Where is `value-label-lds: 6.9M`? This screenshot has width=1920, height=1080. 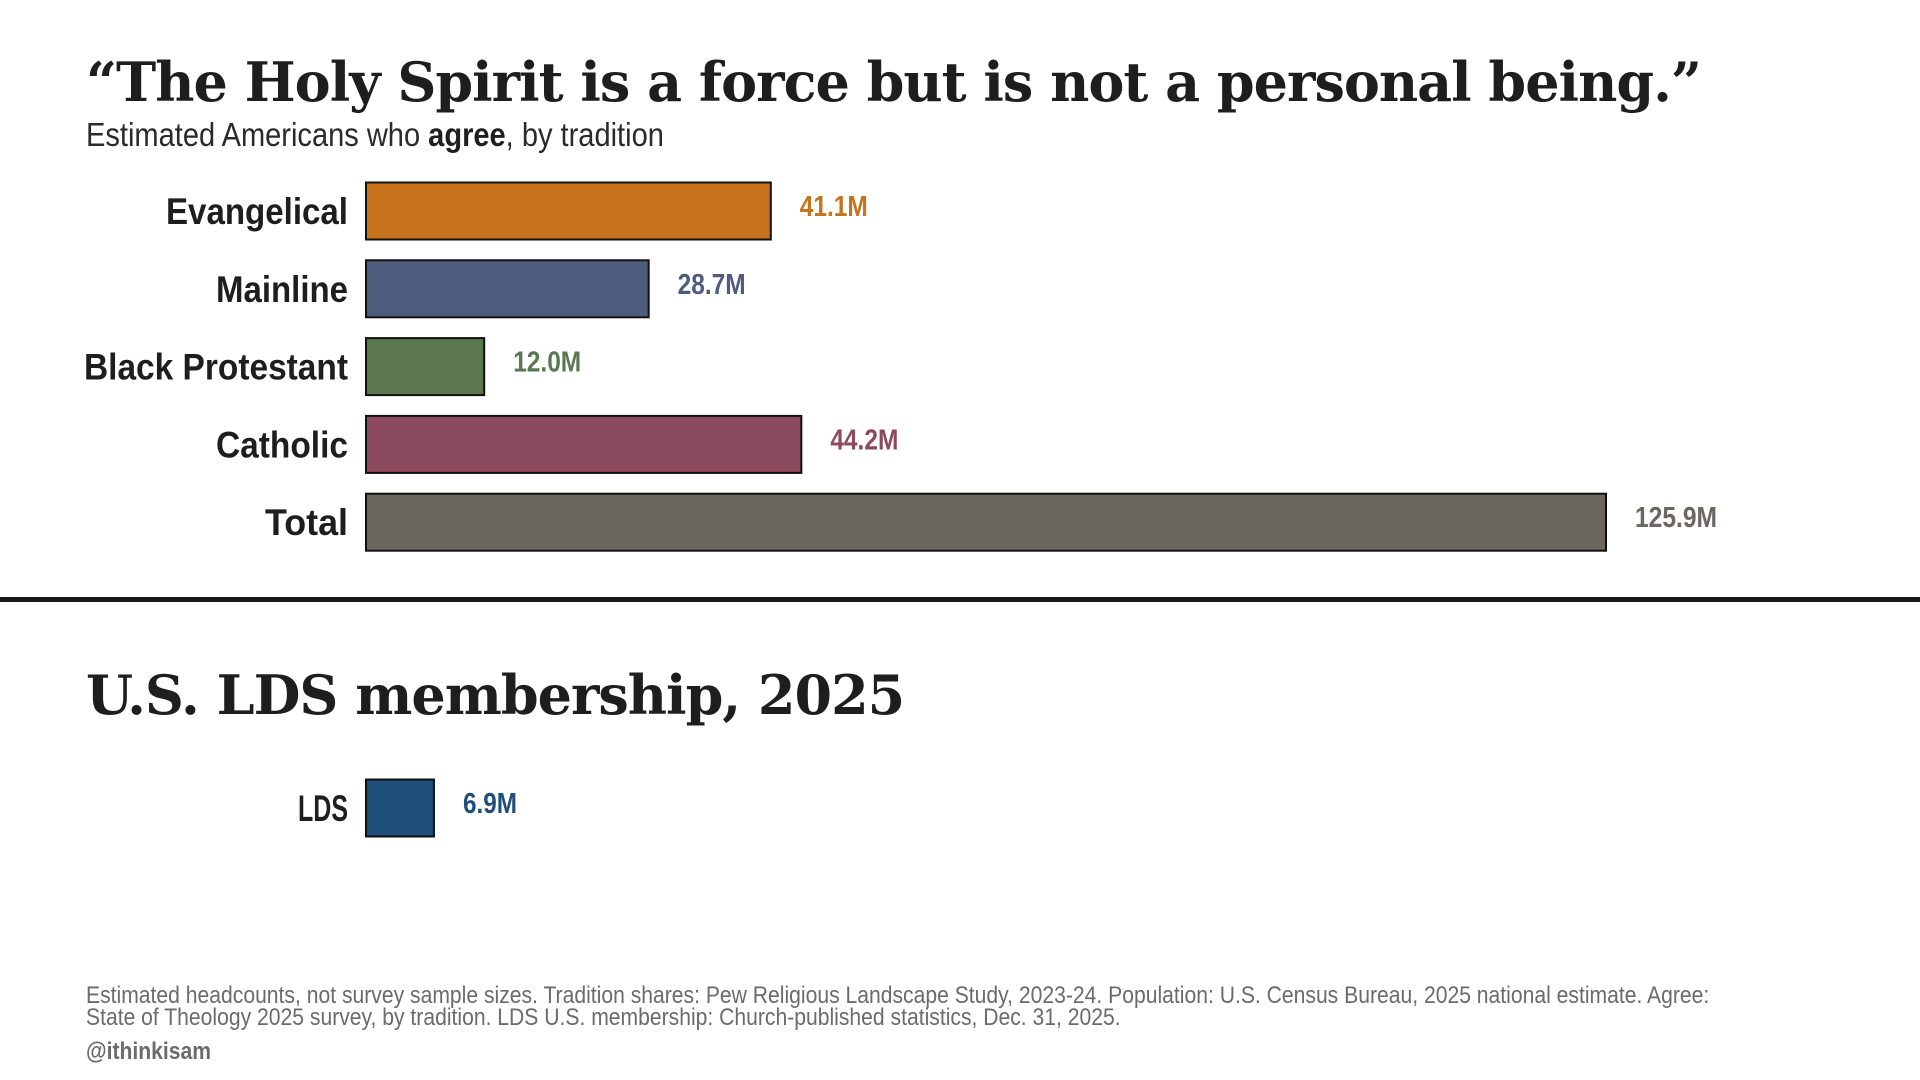 value-label-lds: 6.9M is located at coordinates (490, 804).